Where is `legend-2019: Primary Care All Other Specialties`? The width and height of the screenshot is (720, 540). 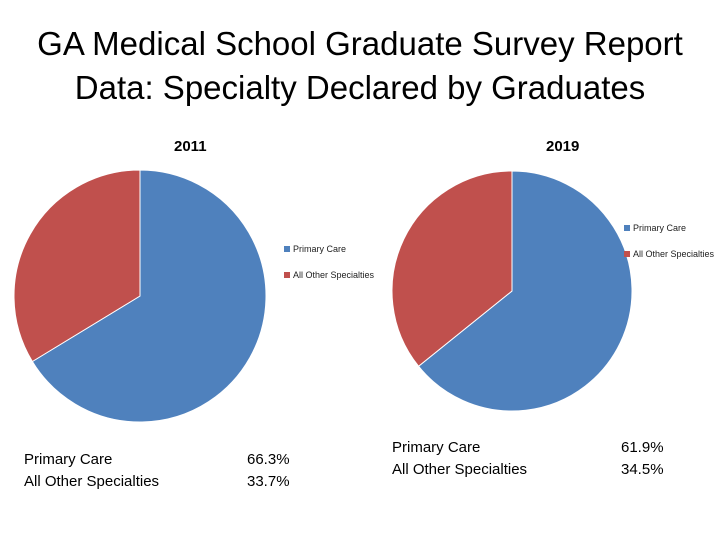 legend-2019: Primary Care All Other Specialties is located at coordinates (669, 247).